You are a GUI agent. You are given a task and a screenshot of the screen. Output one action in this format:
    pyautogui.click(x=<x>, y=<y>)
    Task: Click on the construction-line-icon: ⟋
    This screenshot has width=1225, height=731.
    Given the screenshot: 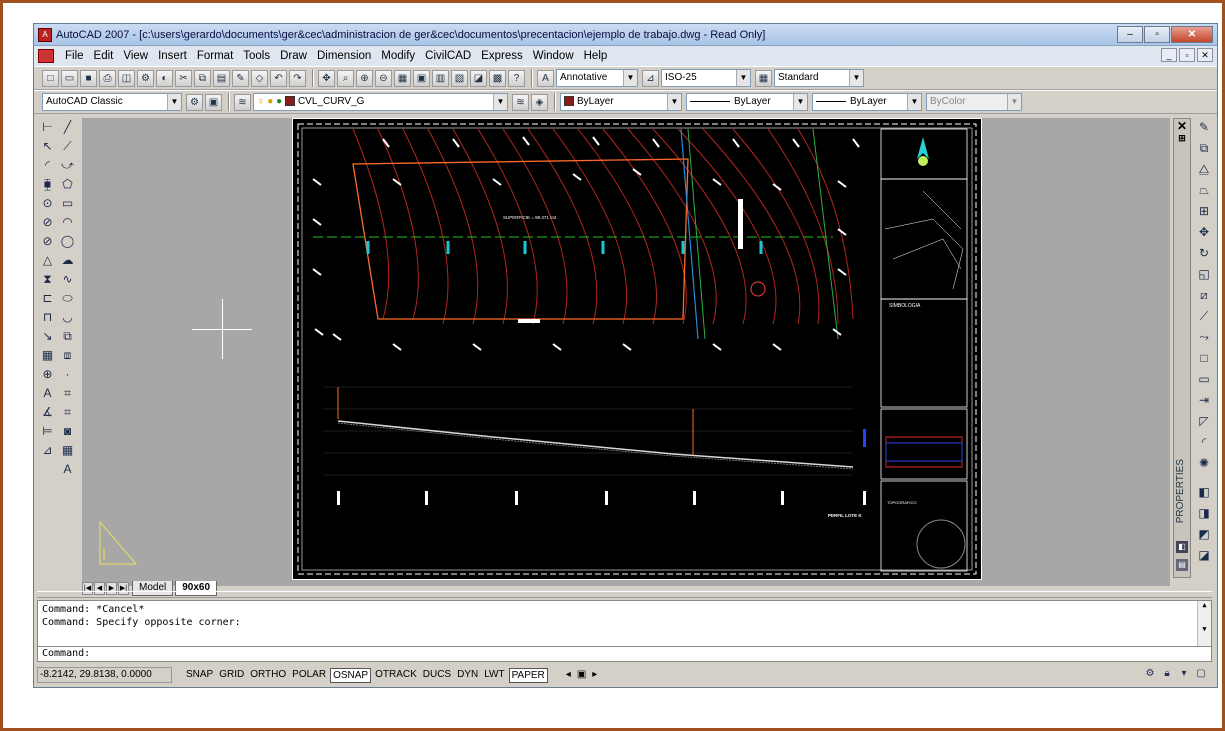 What is the action you would take?
    pyautogui.click(x=67, y=146)
    